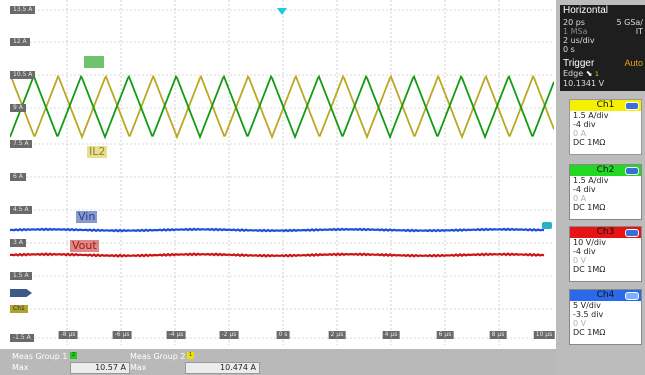  I want to click on x-axis-label: 2 µs, so click(337, 335).